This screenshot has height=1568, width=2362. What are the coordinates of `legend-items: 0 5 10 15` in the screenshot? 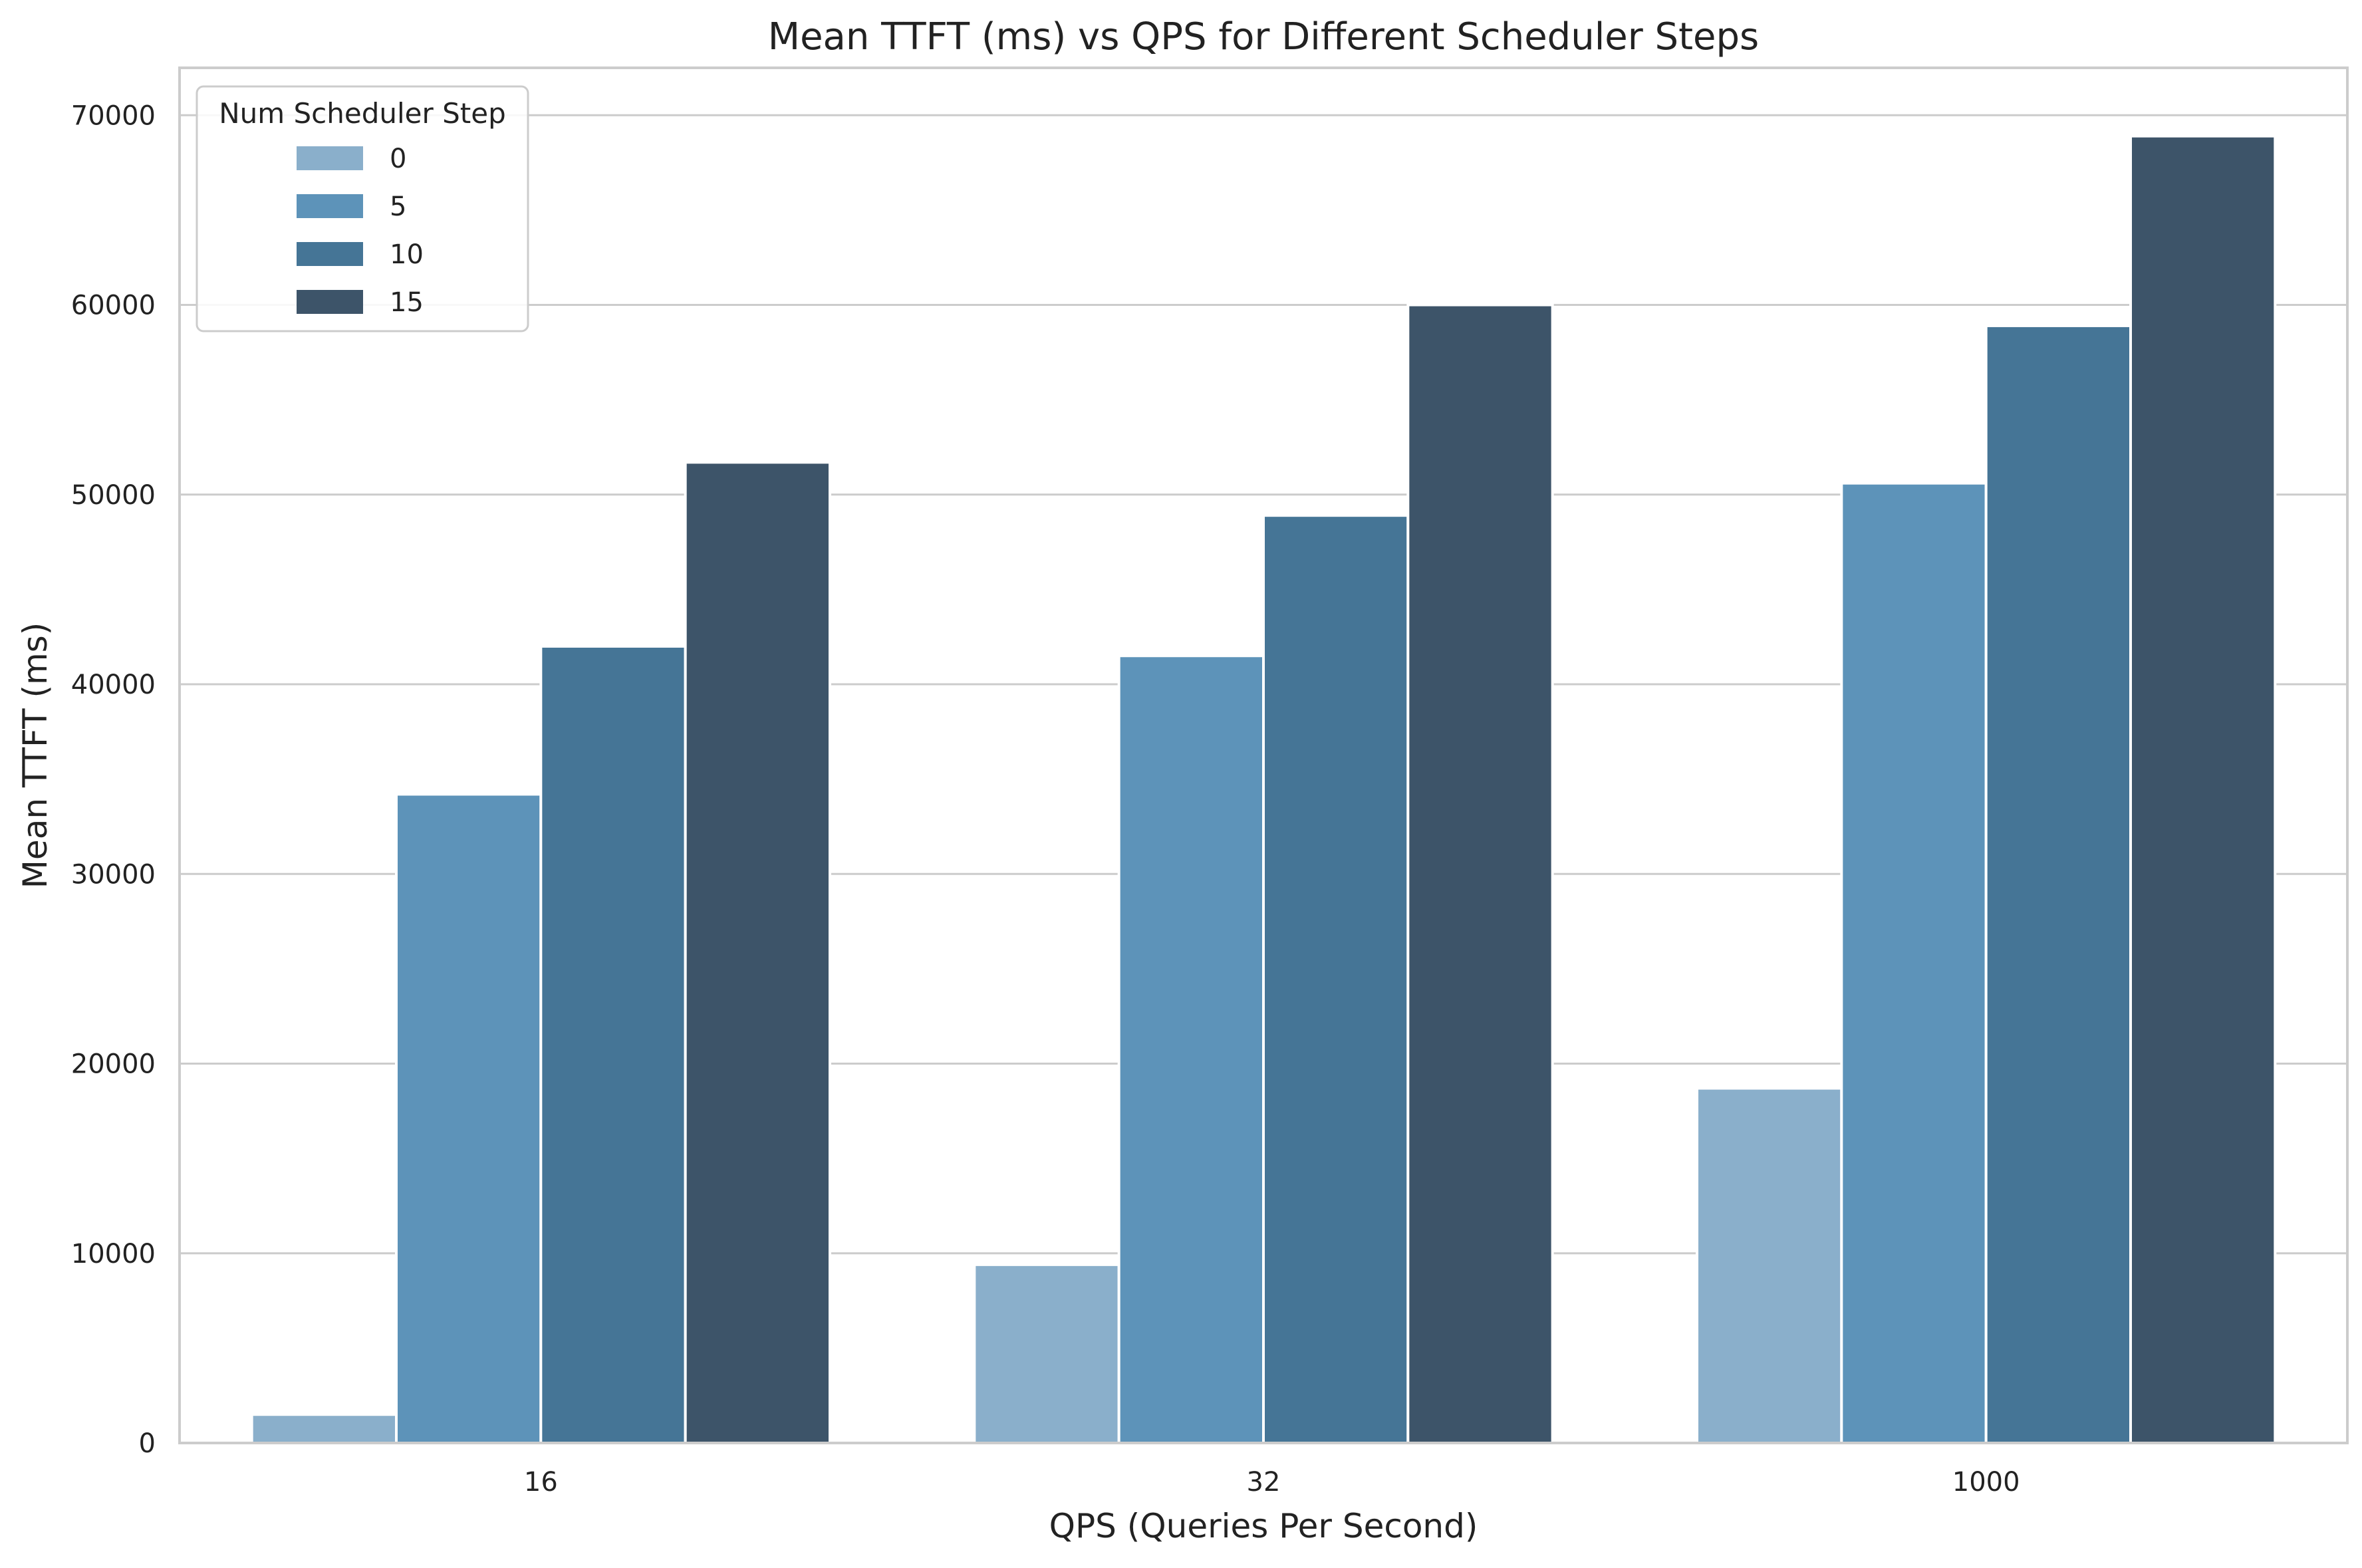 It's located at (361, 231).